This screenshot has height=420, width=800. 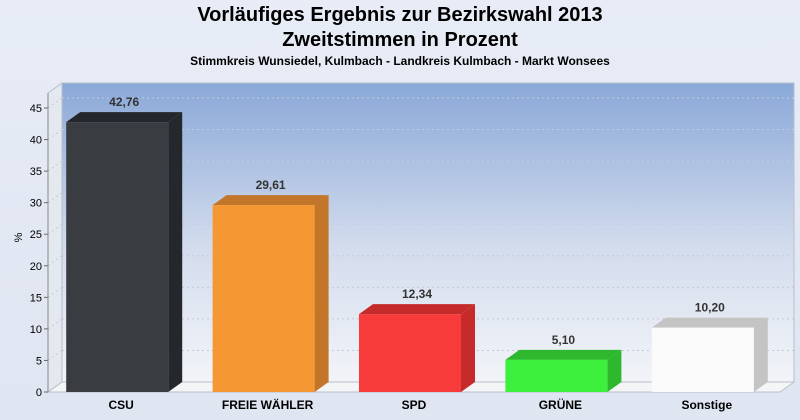 What do you see at coordinates (564, 340) in the screenshot?
I see `data-label: 5,10` at bounding box center [564, 340].